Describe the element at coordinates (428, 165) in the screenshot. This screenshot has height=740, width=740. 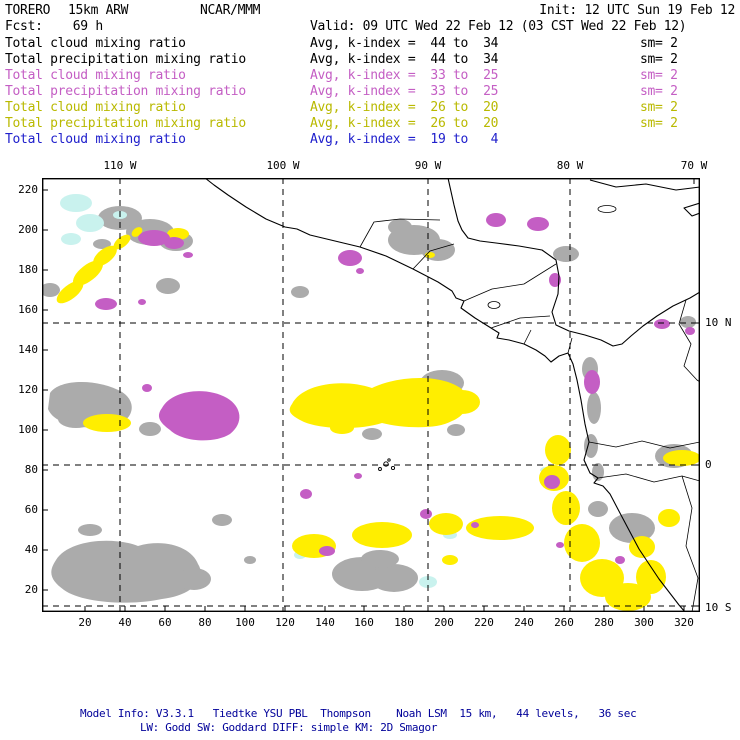
I see `lon-tick-label: 90 W` at that location.